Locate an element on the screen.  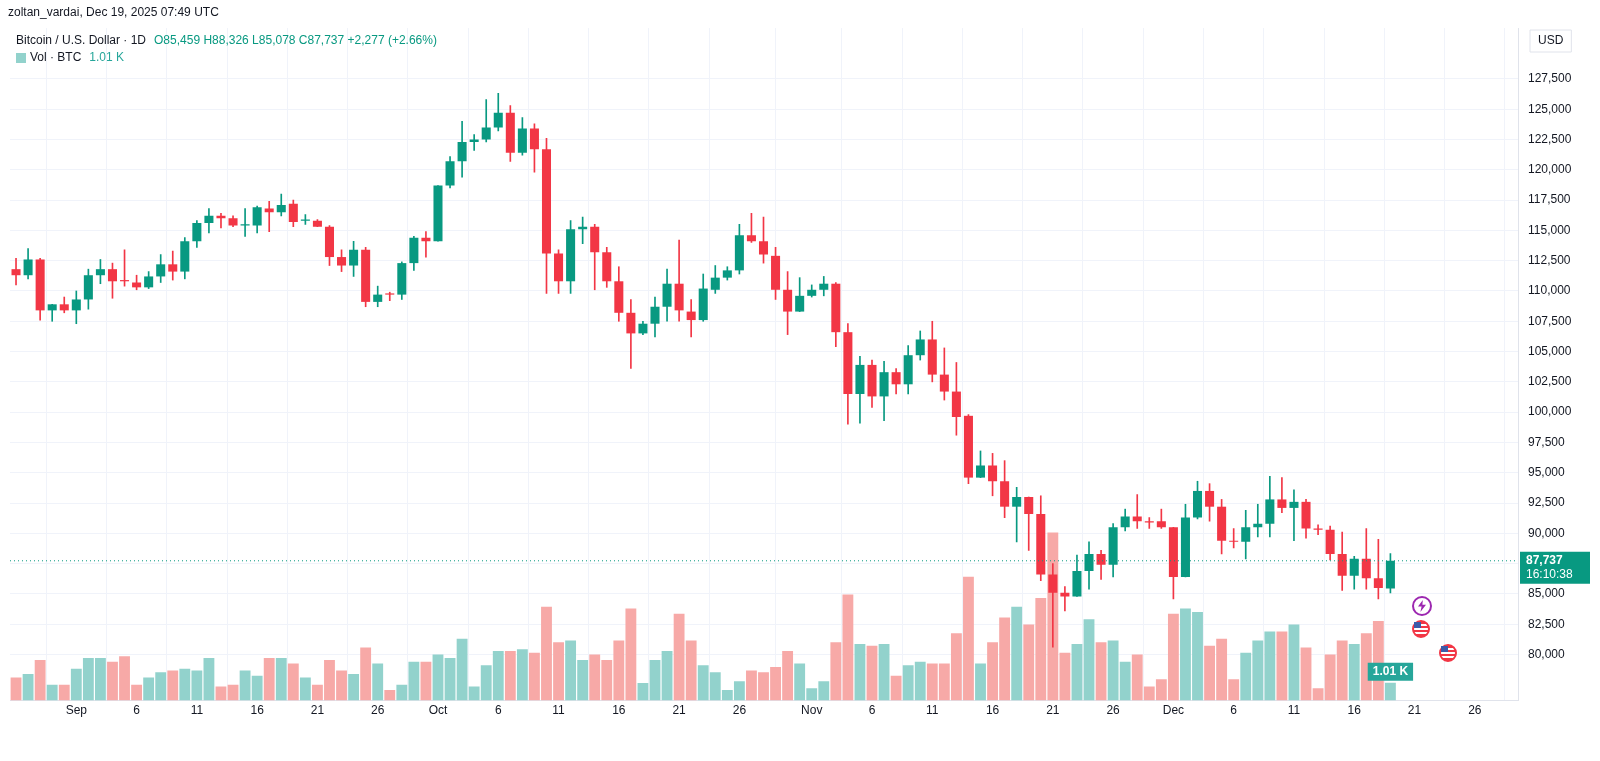
y-tick-label: 105,000 is located at coordinates (1550, 350).